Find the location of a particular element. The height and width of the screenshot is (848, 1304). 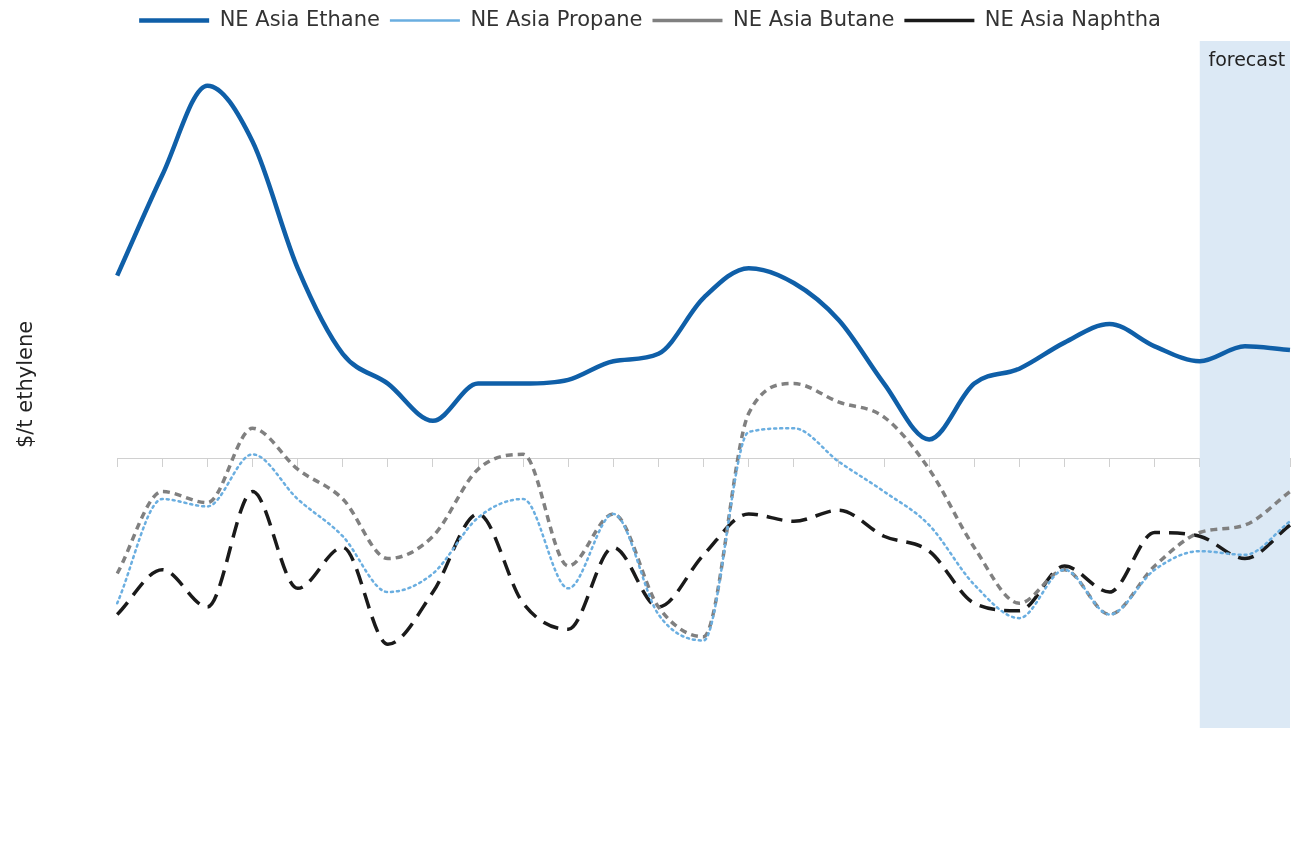

y-axis-title: $/t ethylene is located at coordinates (25, 384).